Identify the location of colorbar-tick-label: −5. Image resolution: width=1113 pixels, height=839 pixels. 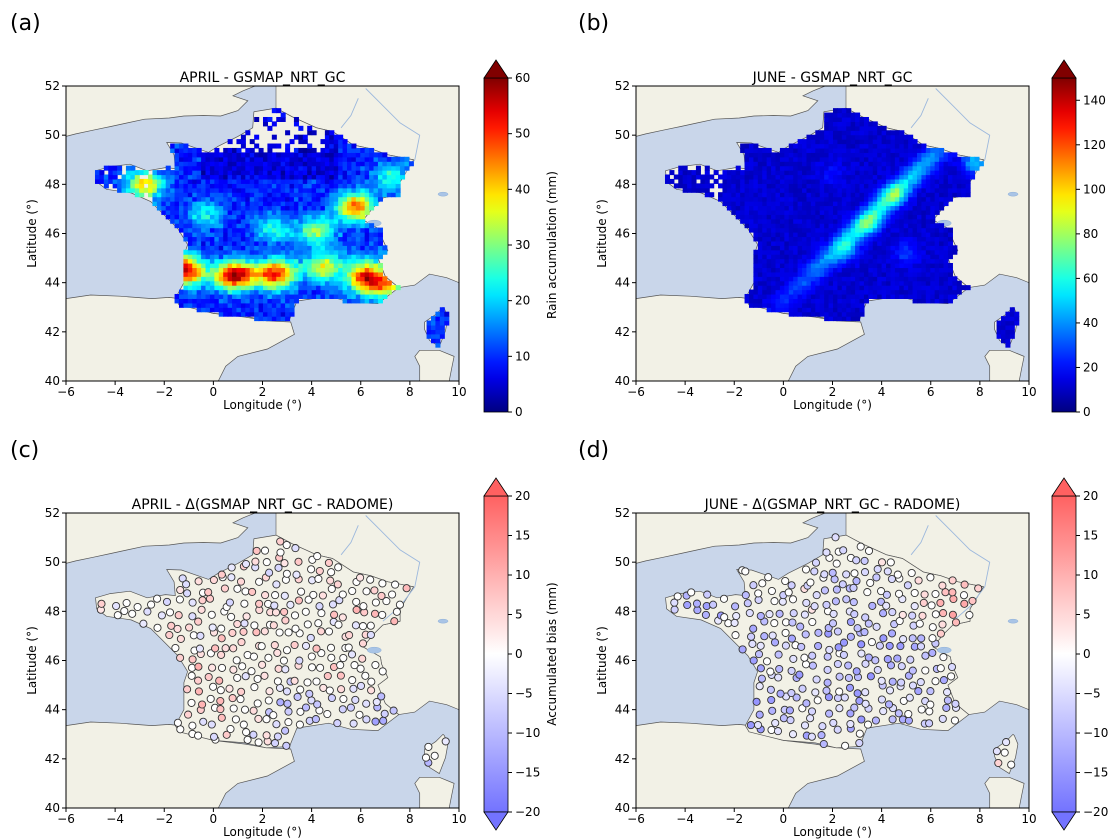
(1092, 694).